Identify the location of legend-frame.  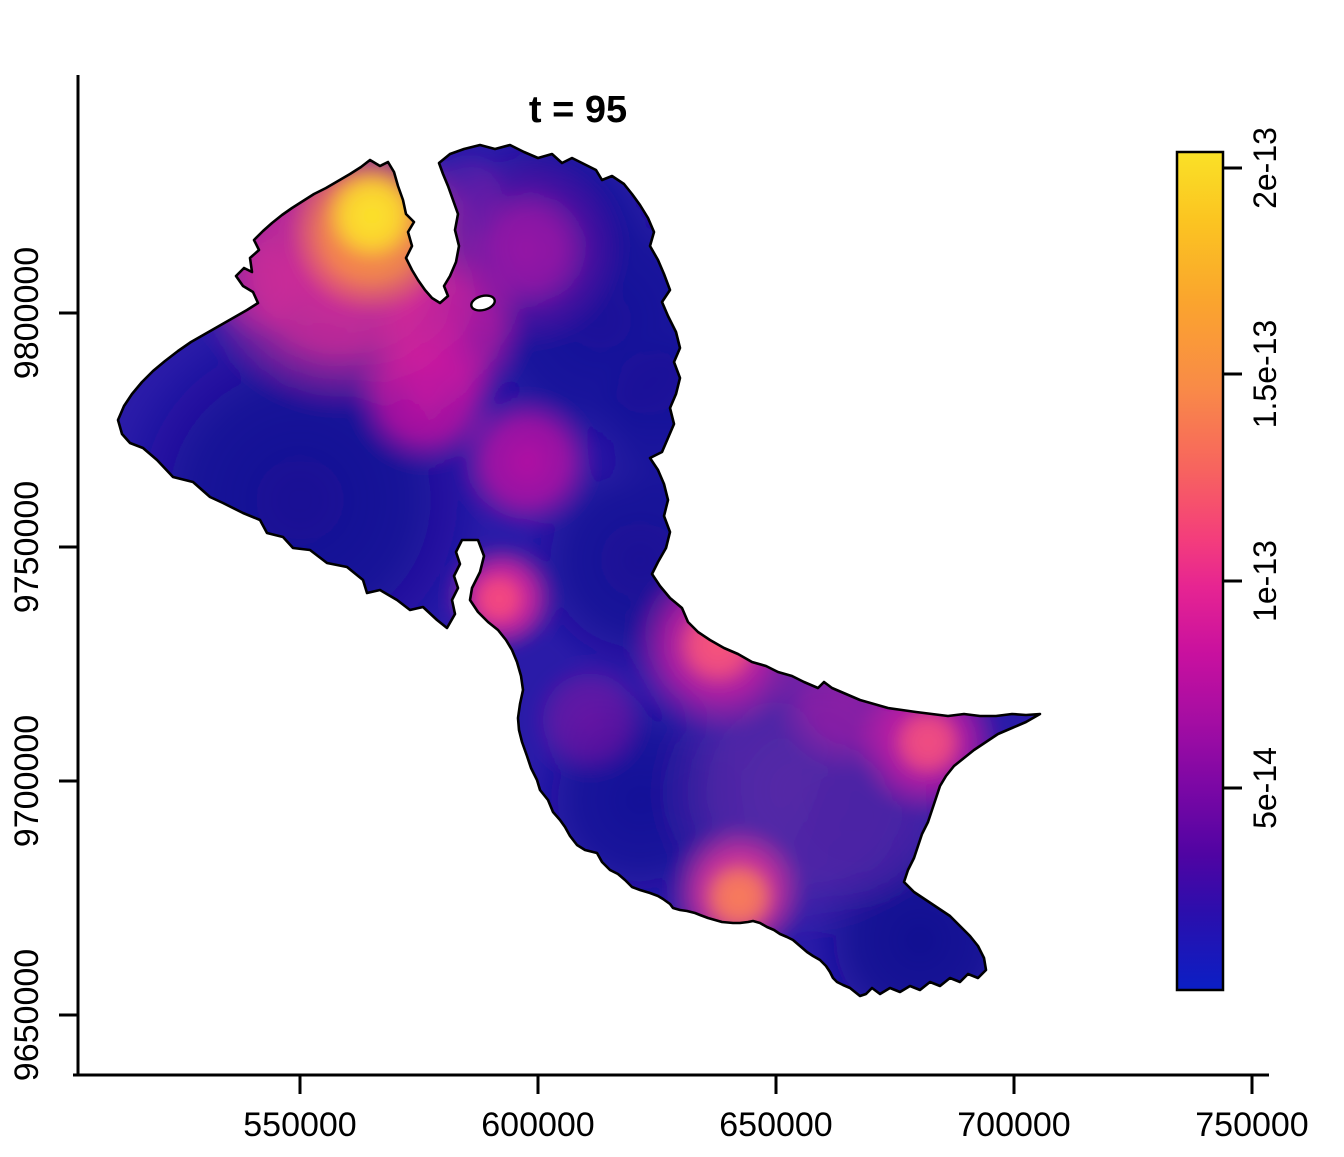
(1200, 571).